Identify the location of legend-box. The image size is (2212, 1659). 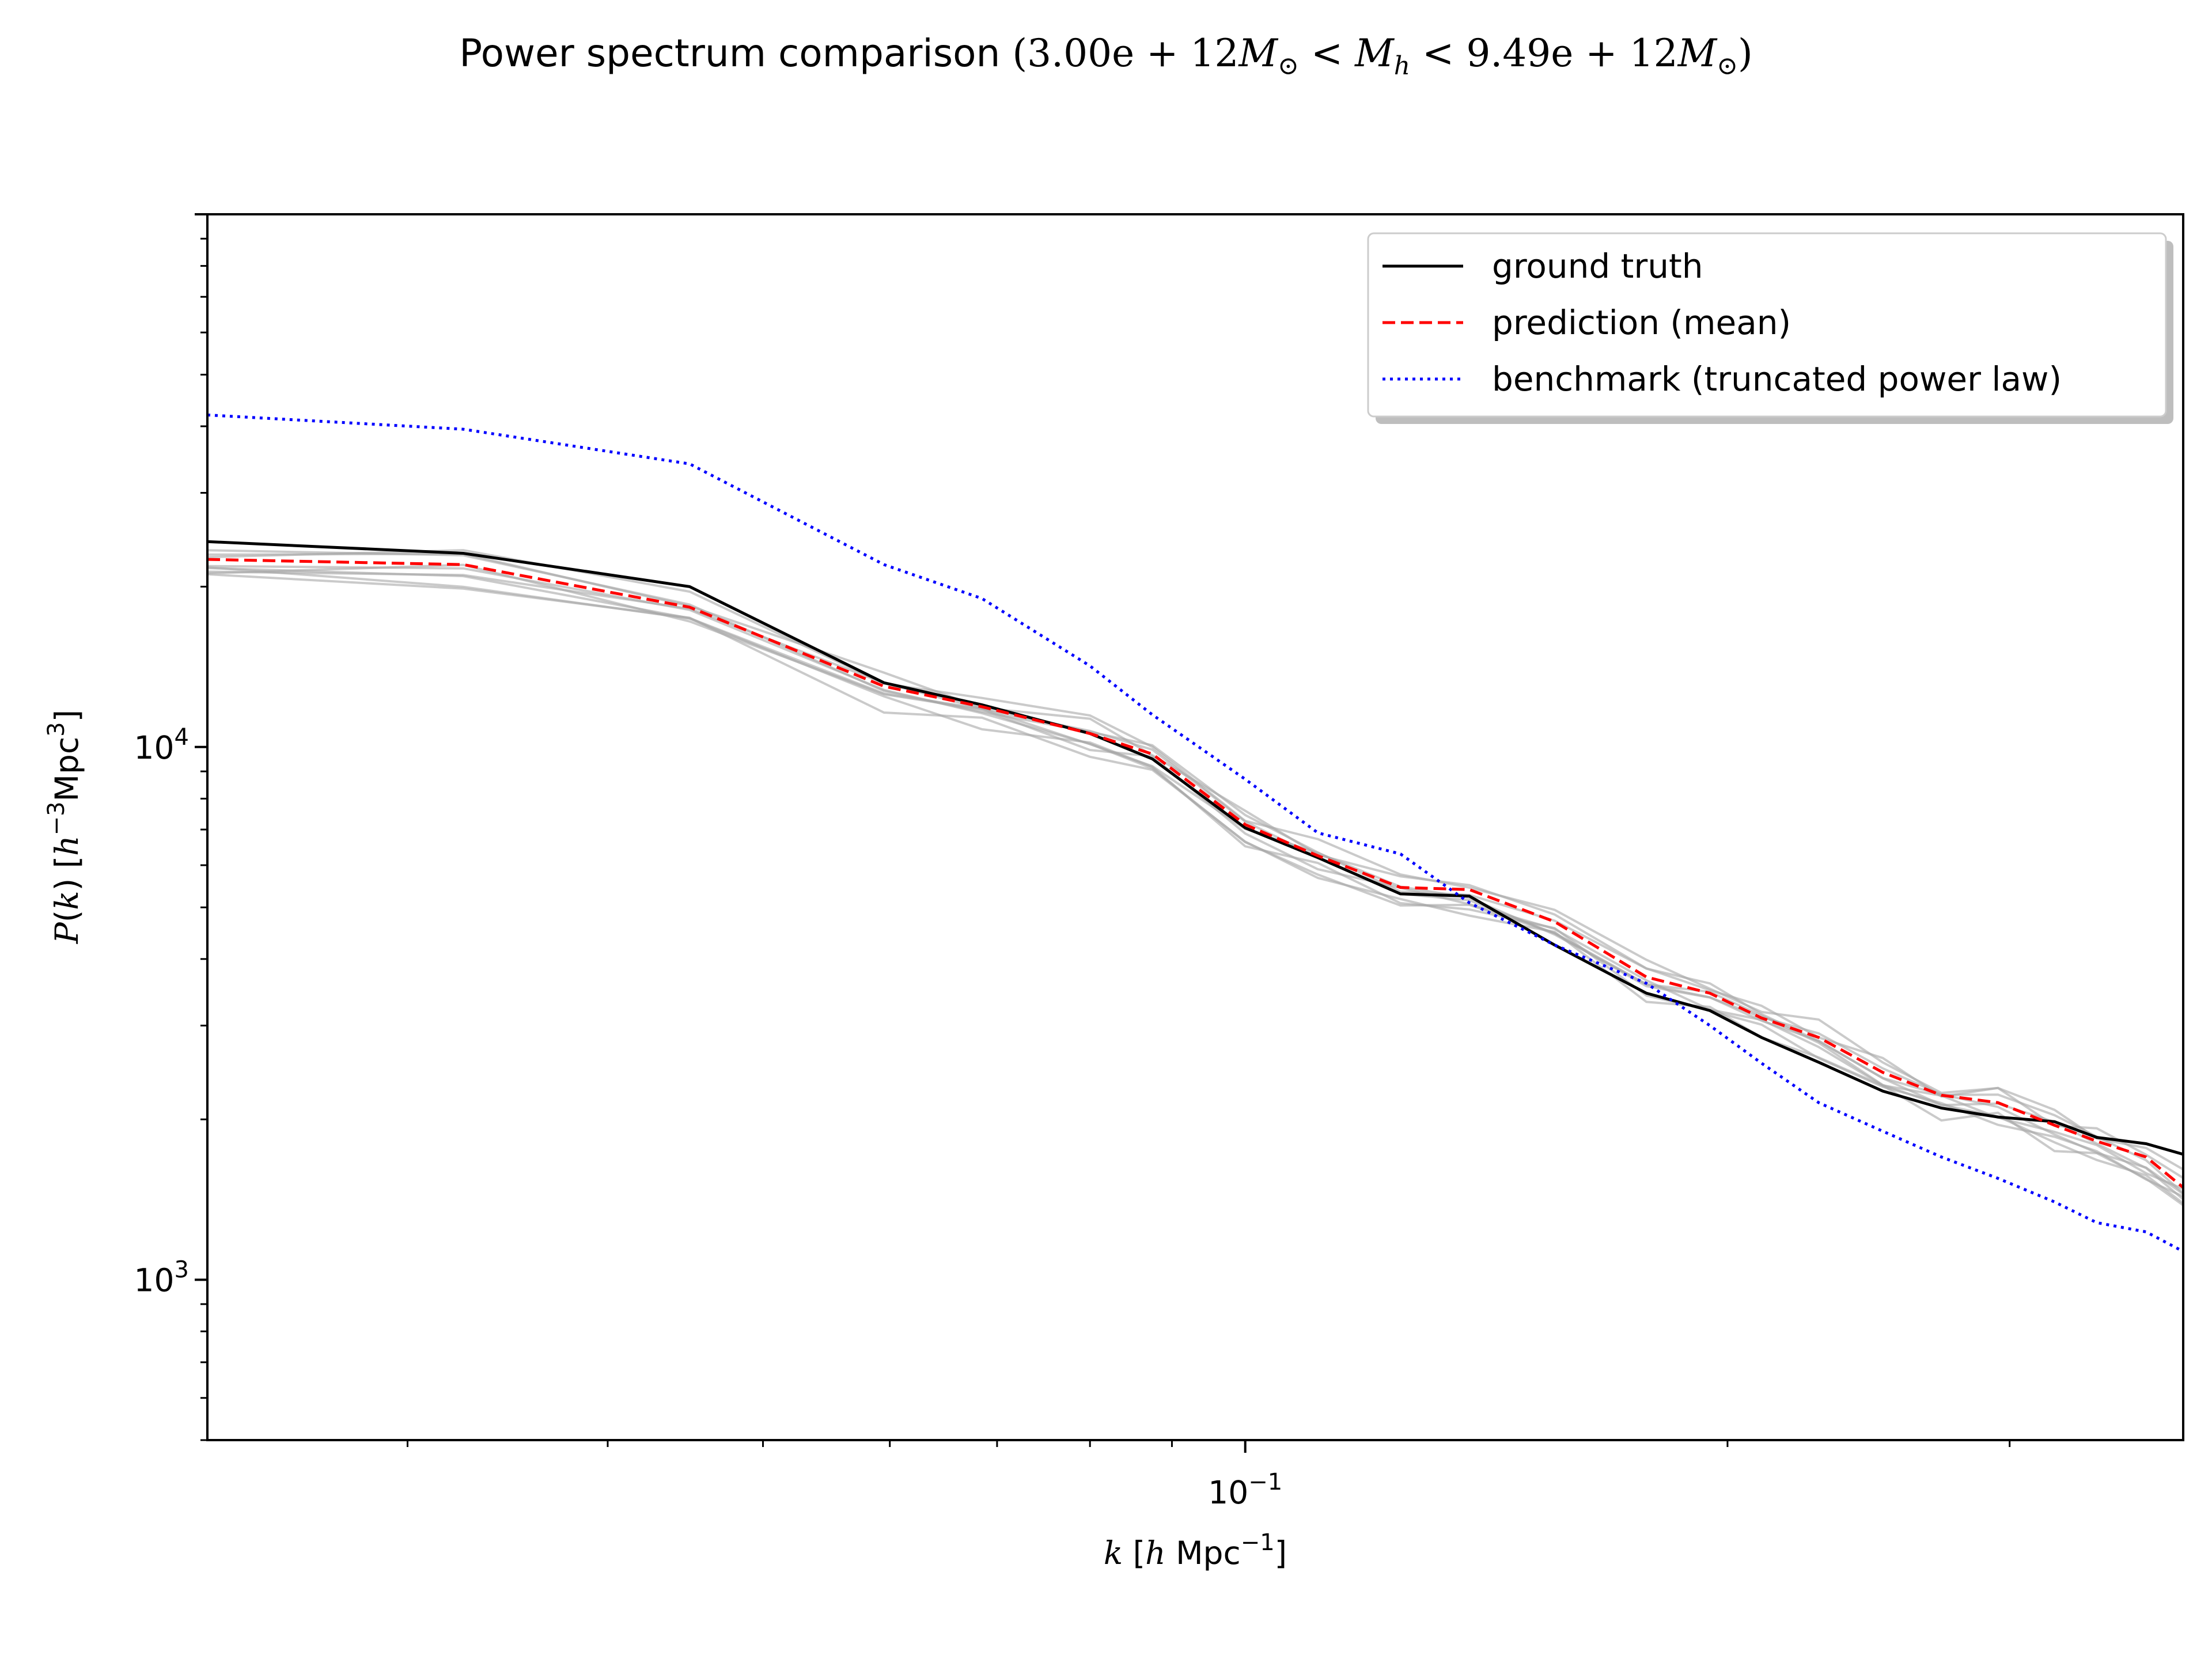
(1767, 325).